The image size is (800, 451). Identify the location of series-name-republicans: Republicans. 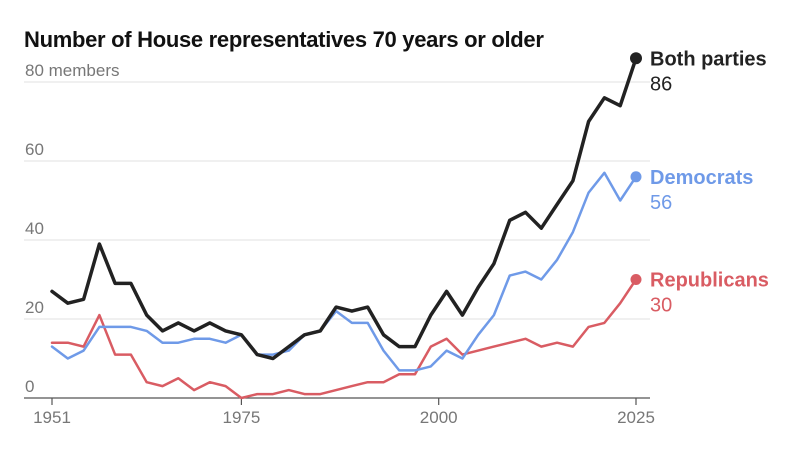
(709, 281).